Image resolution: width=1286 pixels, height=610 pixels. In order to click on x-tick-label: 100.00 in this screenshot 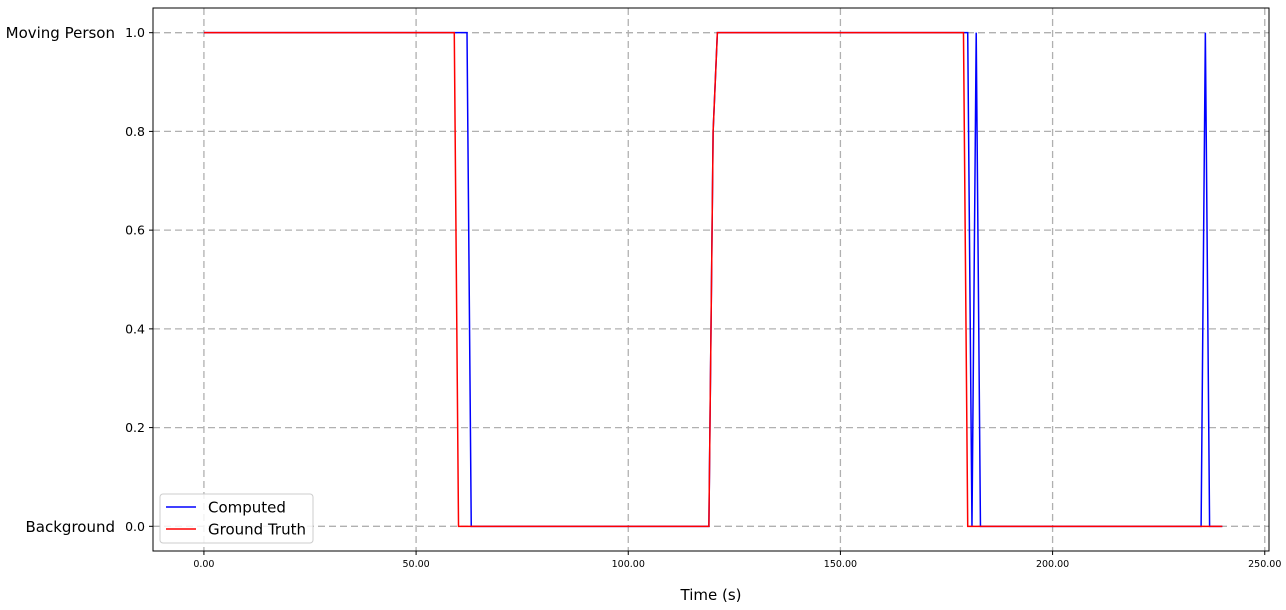, I will do `click(628, 564)`.